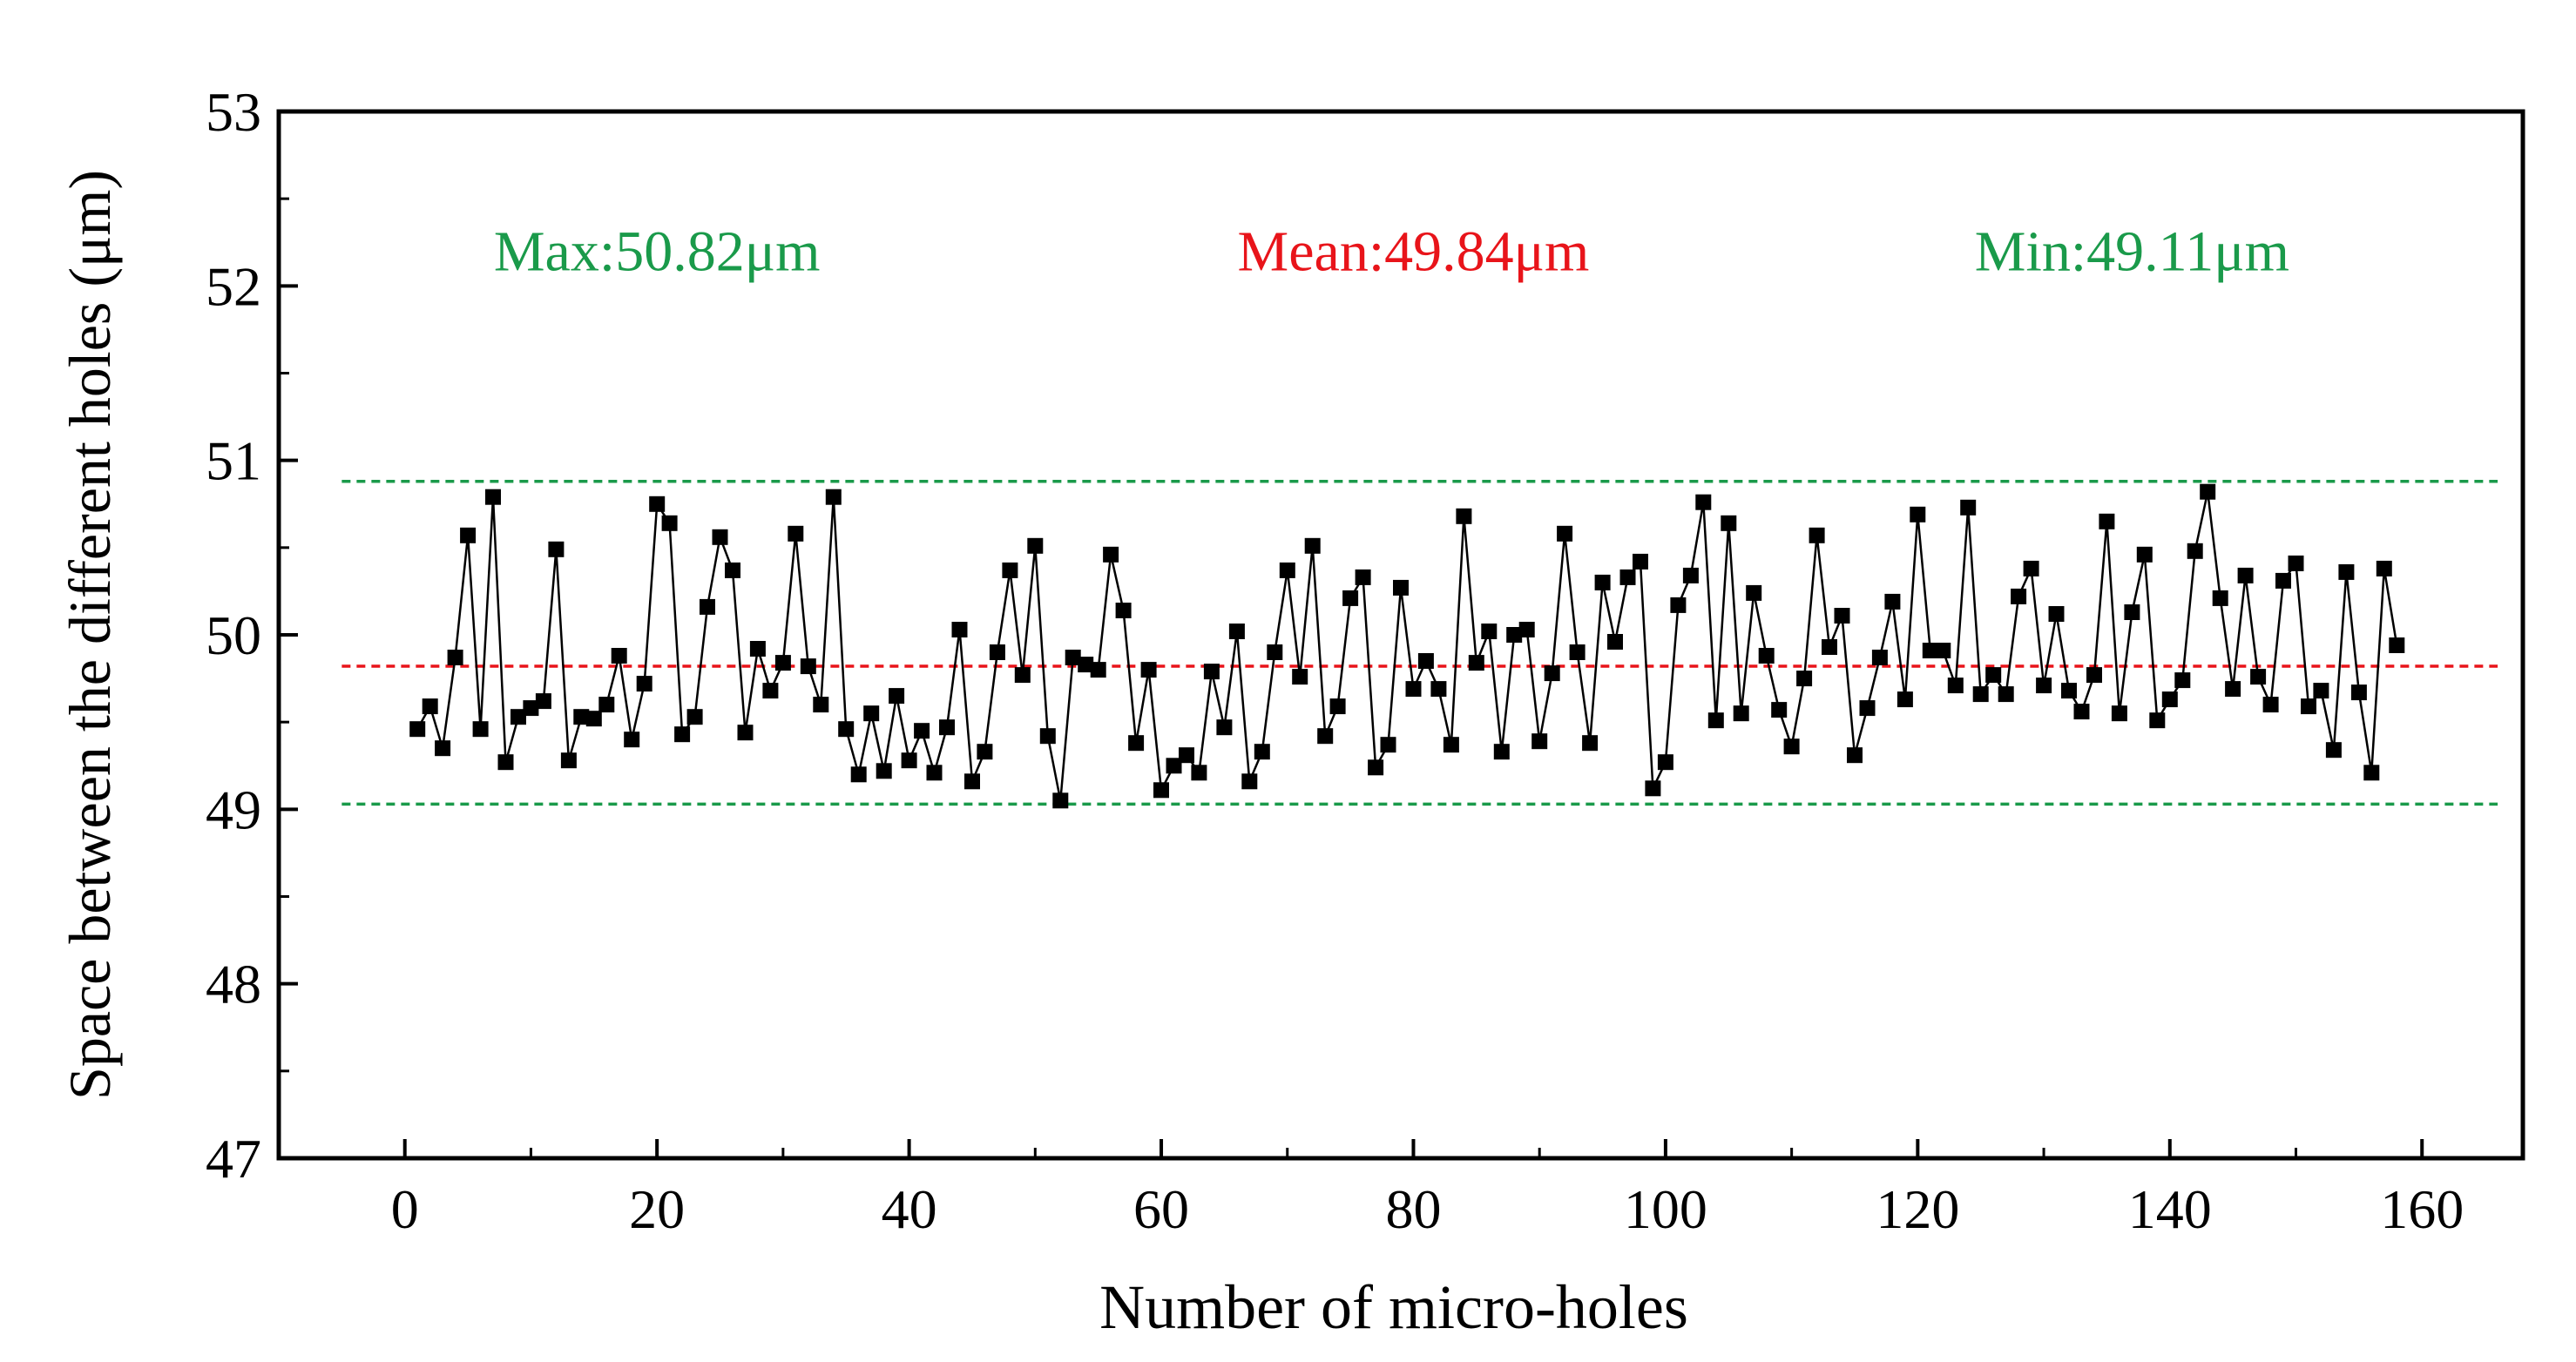 Image resolution: width=2576 pixels, height=1362 pixels. I want to click on mean-annotation: Mean:49.84μm, so click(1414, 251).